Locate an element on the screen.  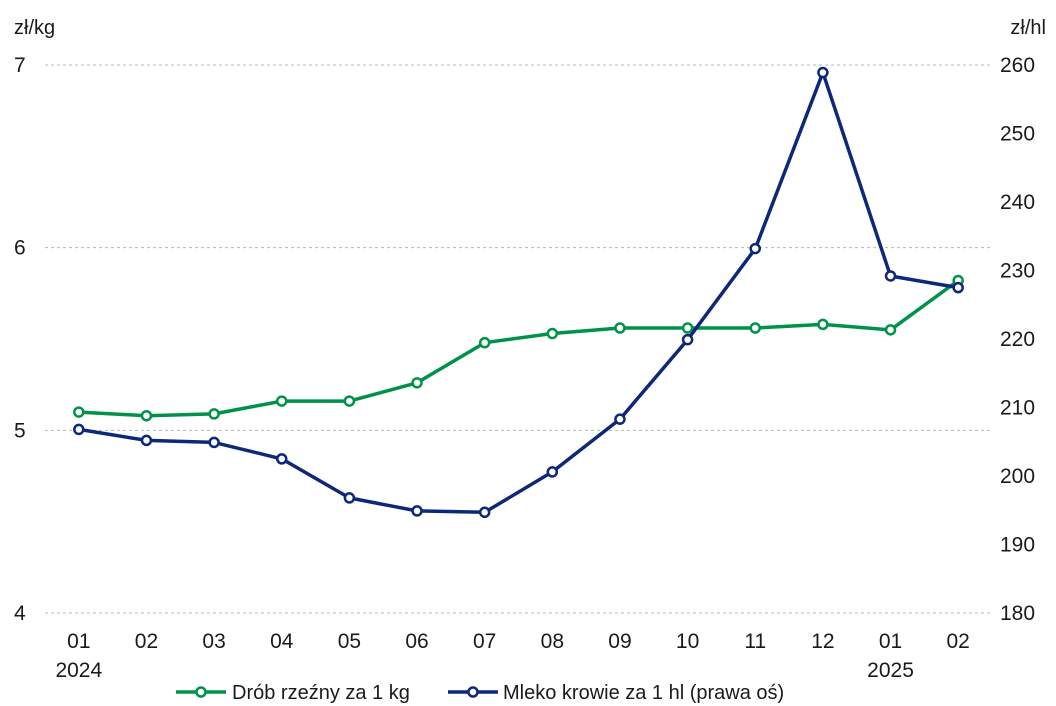
x-tick-label: 10 is located at coordinates (687, 641).